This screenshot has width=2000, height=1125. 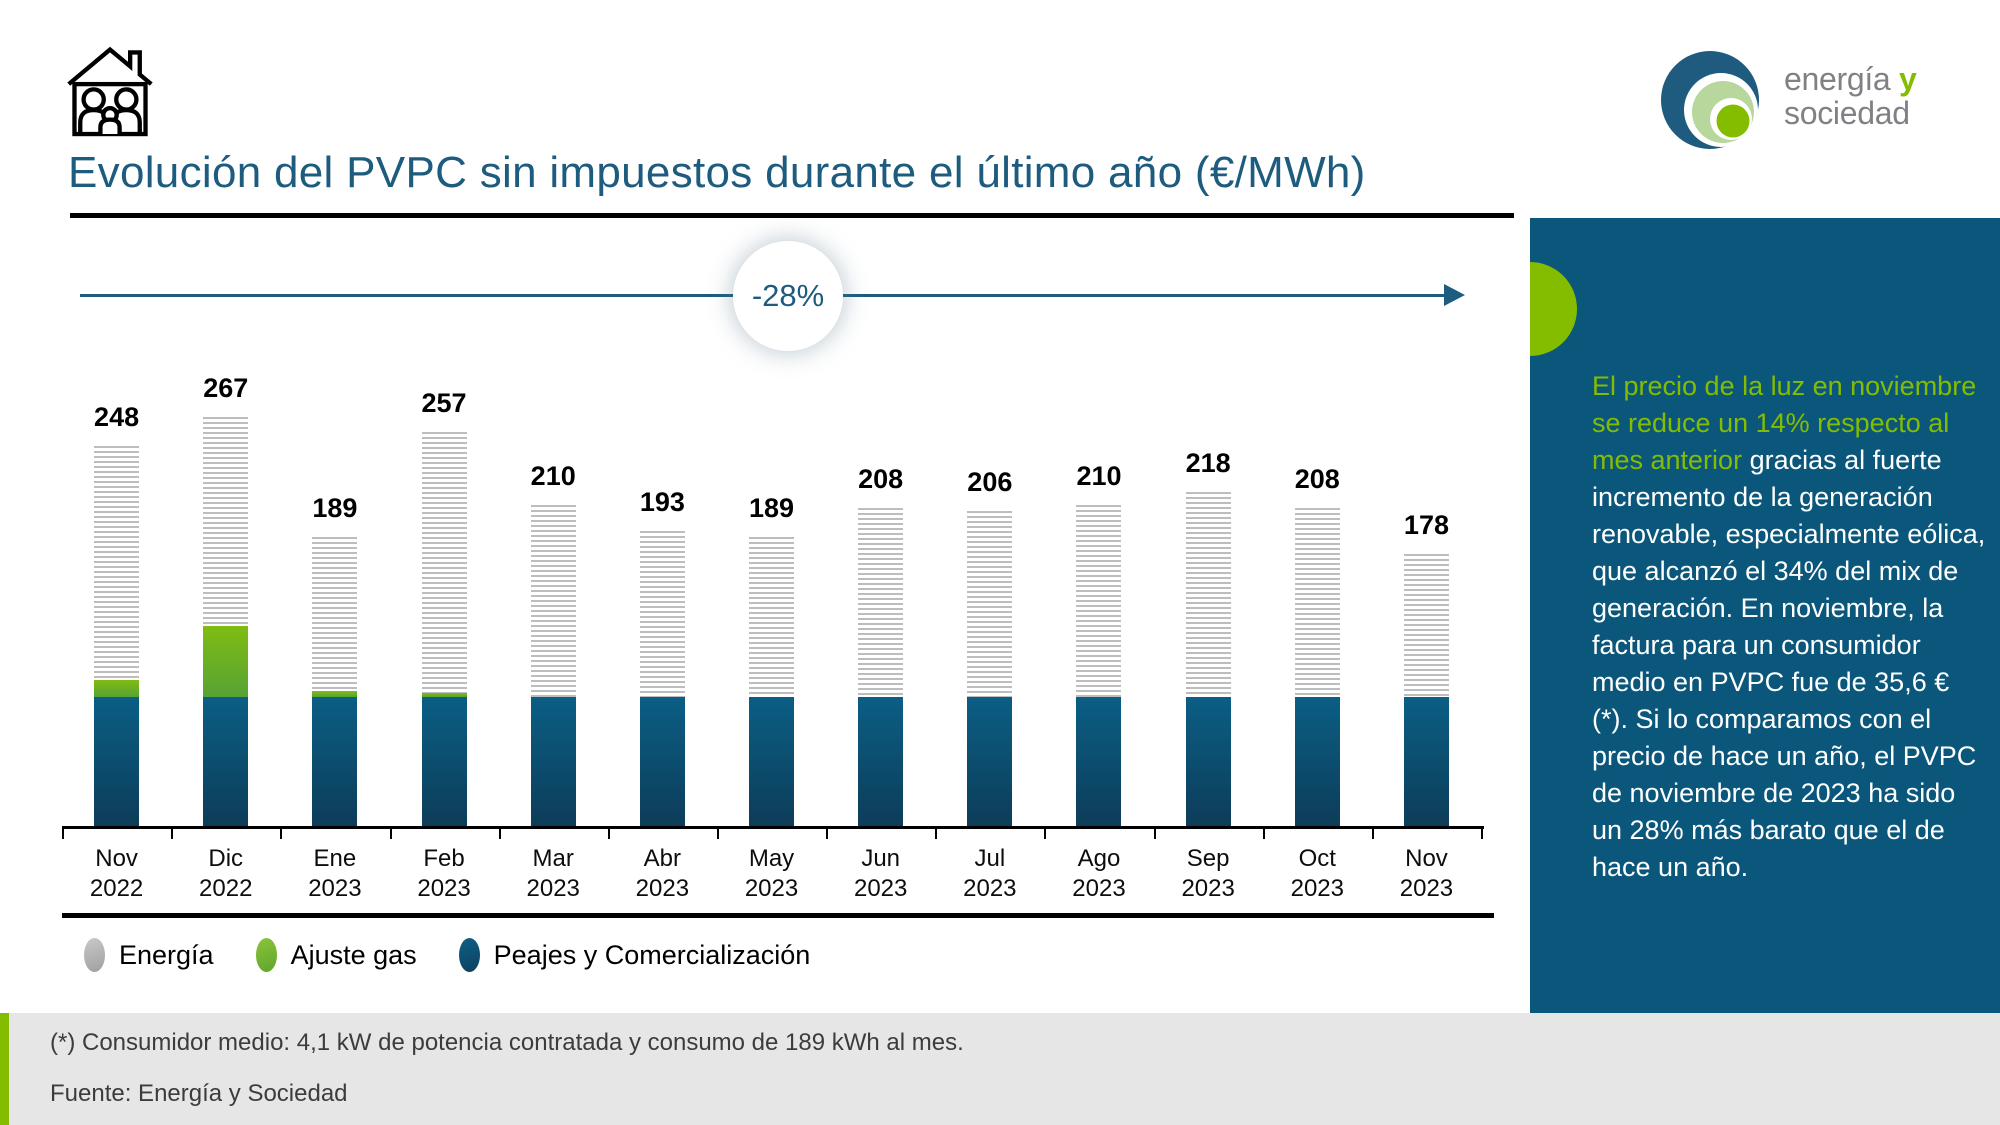 I want to click on chart-bottom-rule, so click(x=778, y=915).